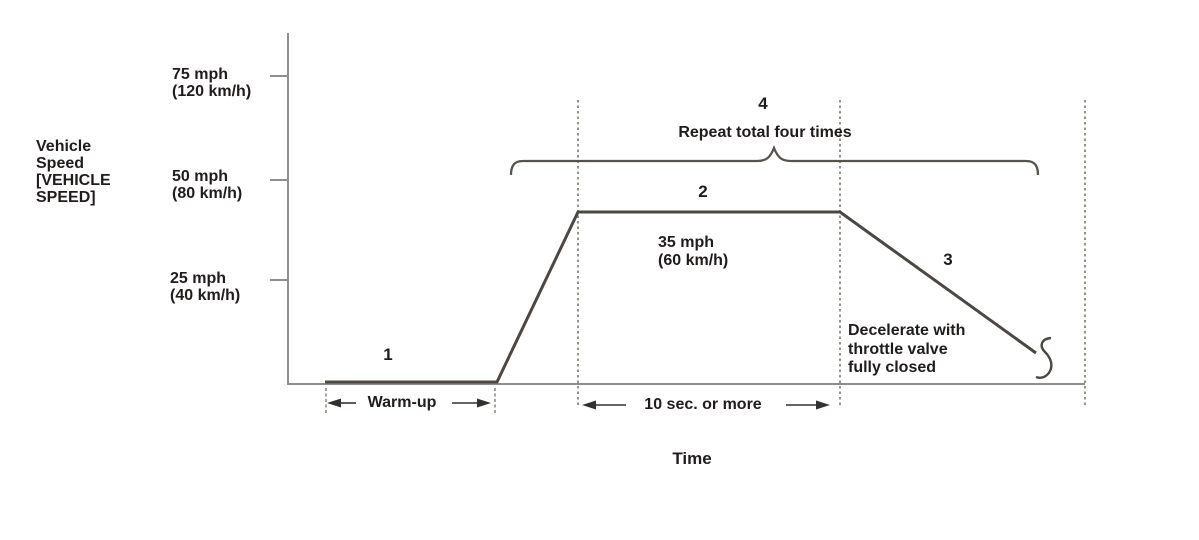 This screenshot has width=1199, height=540. I want to click on decelerate-line: Decelerate with, so click(907, 330).